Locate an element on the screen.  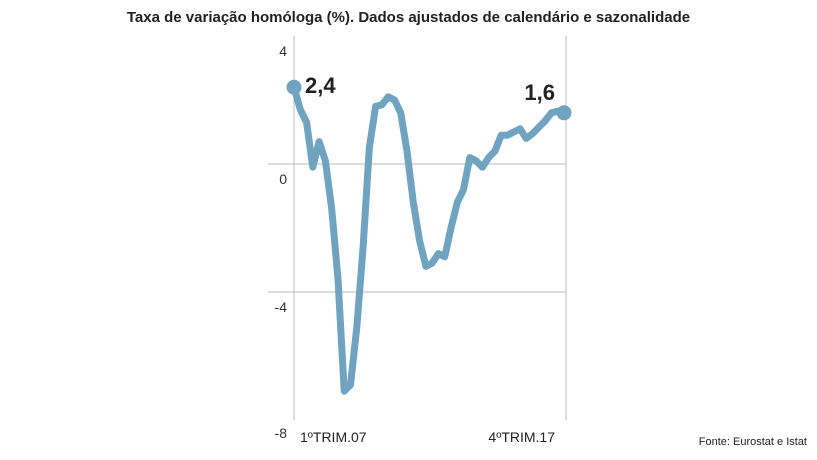
x-tick-label-end: 4ºTRIM.17 is located at coordinates (521, 437).